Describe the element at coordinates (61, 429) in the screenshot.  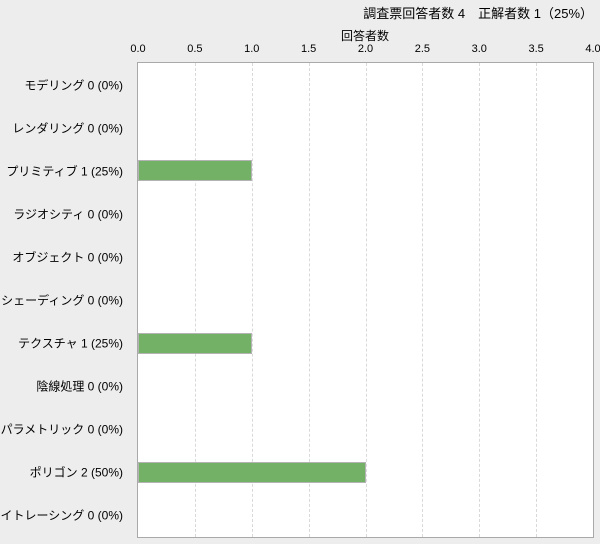
I see `y-category-label: パラメトリック 0 (0%)` at that location.